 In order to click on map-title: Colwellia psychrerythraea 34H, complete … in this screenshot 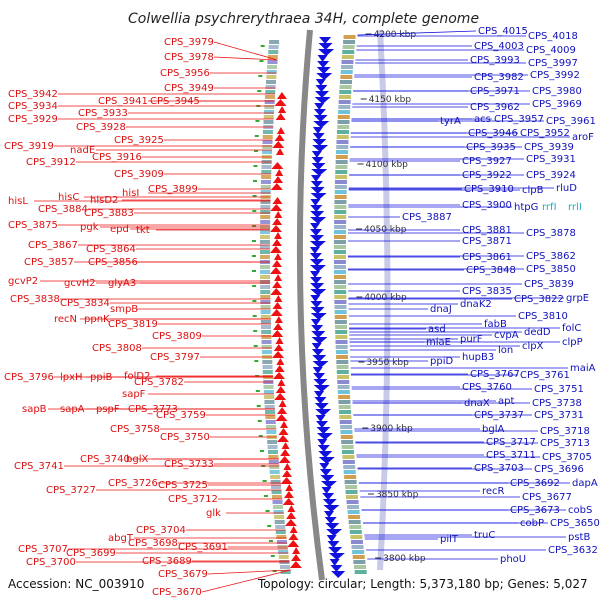, I will do `click(303, 19)`.